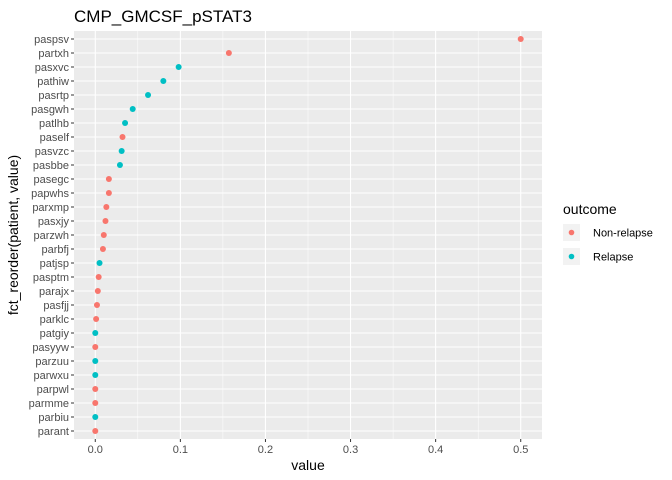  What do you see at coordinates (95, 347) in the screenshot?
I see `data-point-pasyyw` at bounding box center [95, 347].